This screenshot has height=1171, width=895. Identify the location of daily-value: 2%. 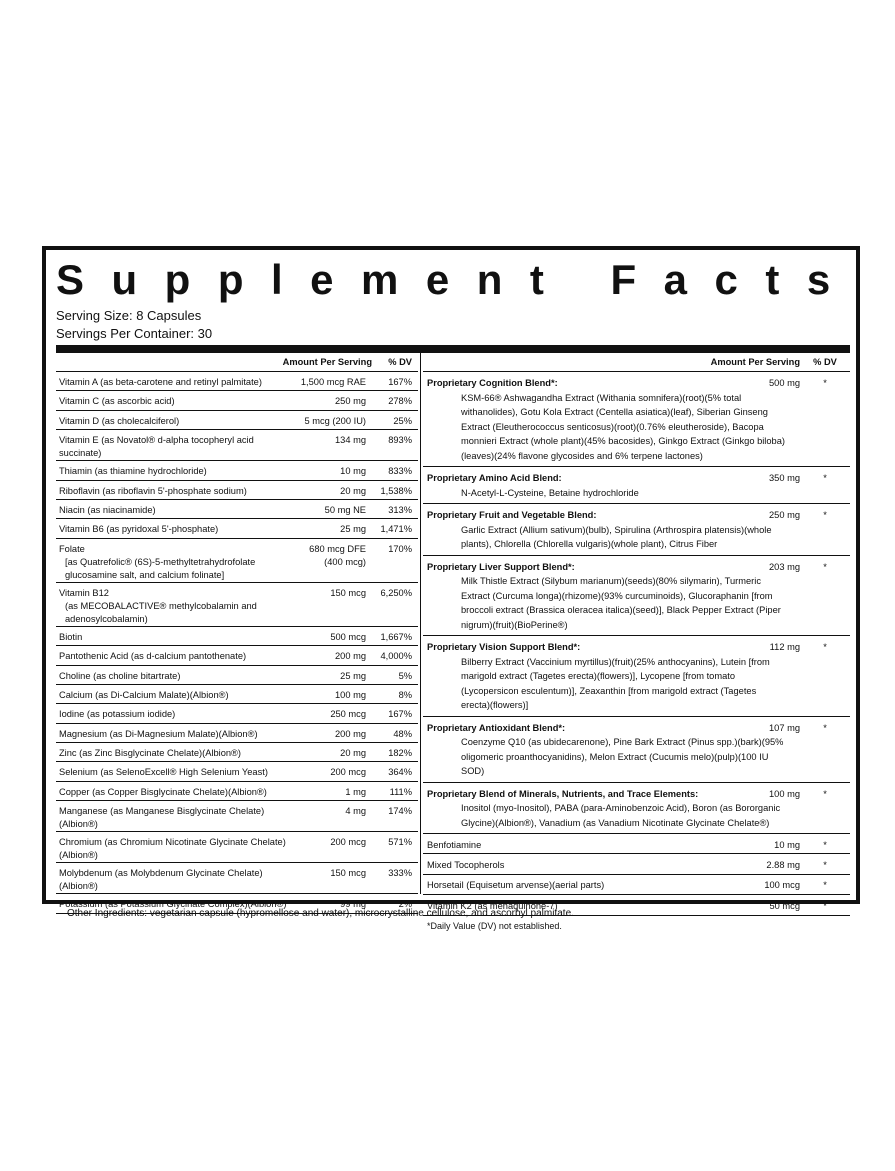
(405, 904).